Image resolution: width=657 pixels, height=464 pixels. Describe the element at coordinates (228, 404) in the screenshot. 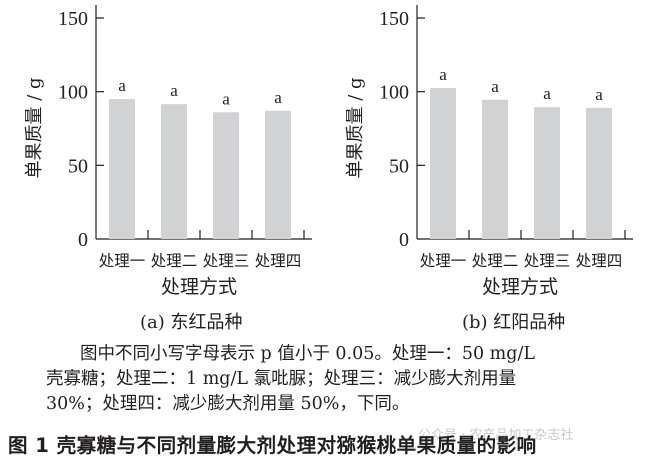

I see `note-line-3: 30%；处理四：减少膨大剂用量 50%，下同。` at that location.